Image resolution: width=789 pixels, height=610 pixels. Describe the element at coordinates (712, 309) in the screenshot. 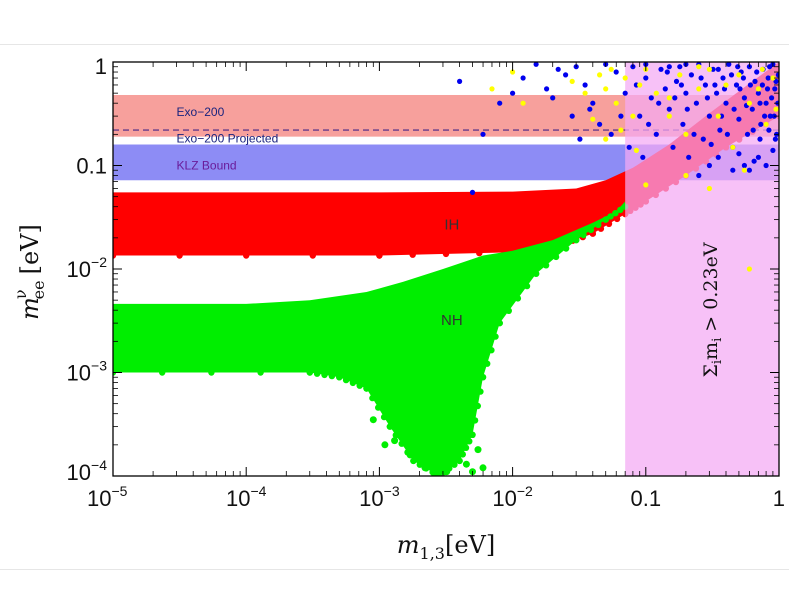

I see `exclusion-annotation: Σimi > 0.23eV` at that location.